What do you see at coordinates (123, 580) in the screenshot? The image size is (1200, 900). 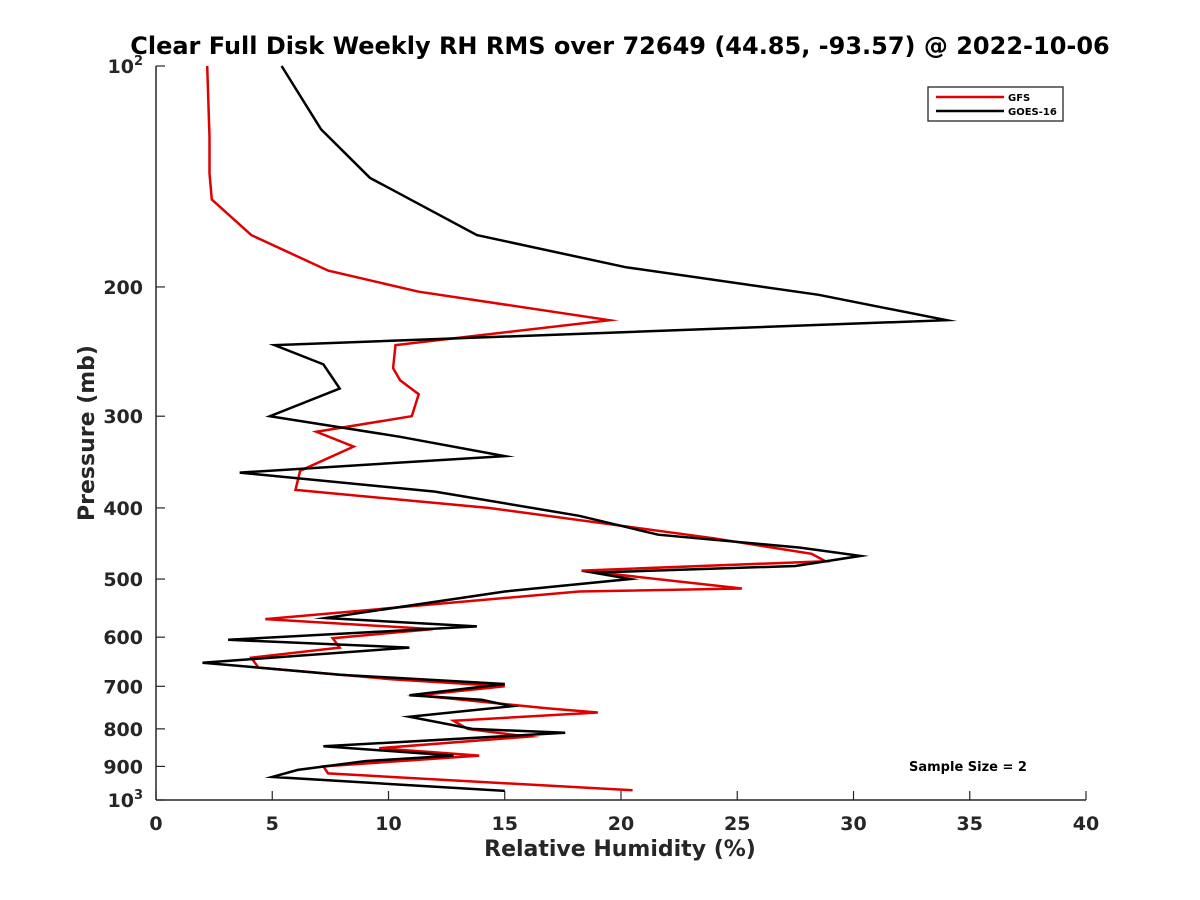 I see `y-tick-label: 500` at bounding box center [123, 580].